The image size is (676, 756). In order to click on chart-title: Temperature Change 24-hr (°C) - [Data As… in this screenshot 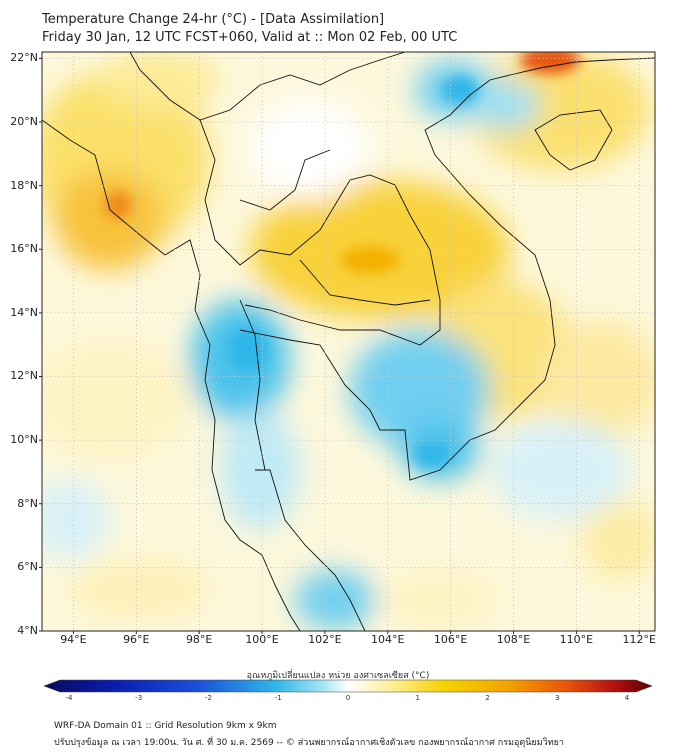, I will do `click(213, 19)`.